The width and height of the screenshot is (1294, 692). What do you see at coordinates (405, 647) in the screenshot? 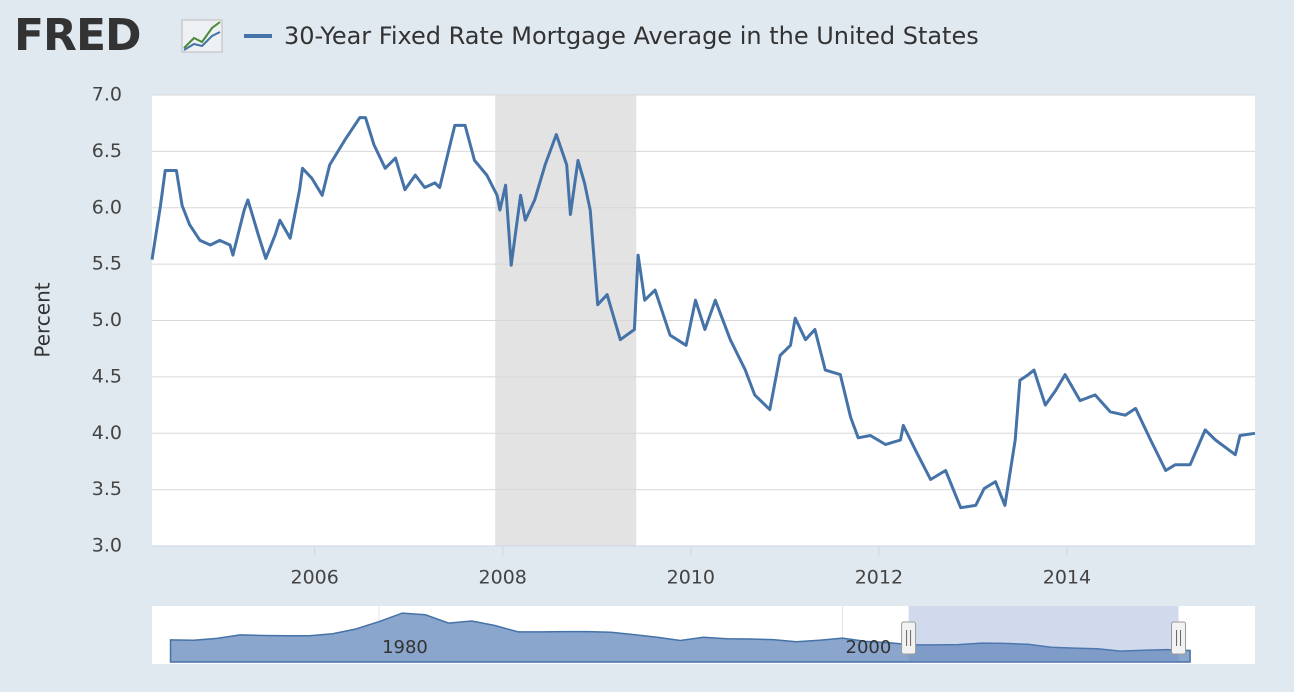
I see `navigator-label: 1980` at bounding box center [405, 647].